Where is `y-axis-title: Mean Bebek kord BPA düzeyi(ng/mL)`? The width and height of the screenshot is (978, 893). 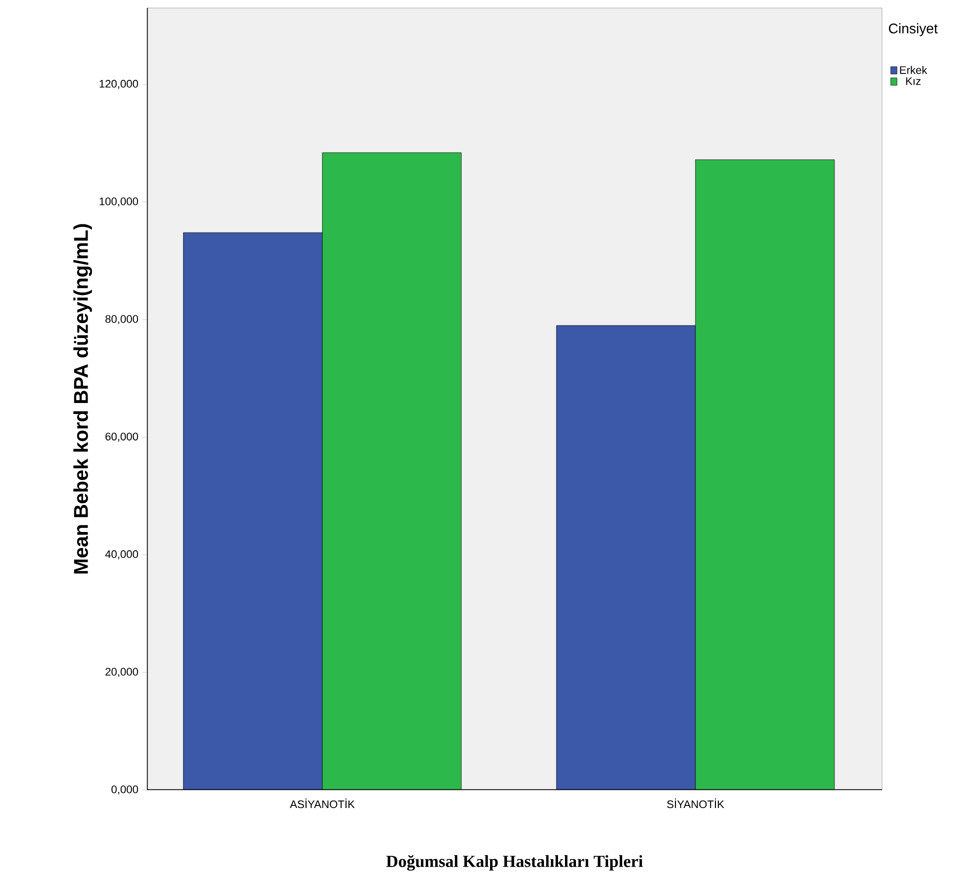 y-axis-title: Mean Bebek kord BPA düzeyi(ng/mL) is located at coordinates (82, 399).